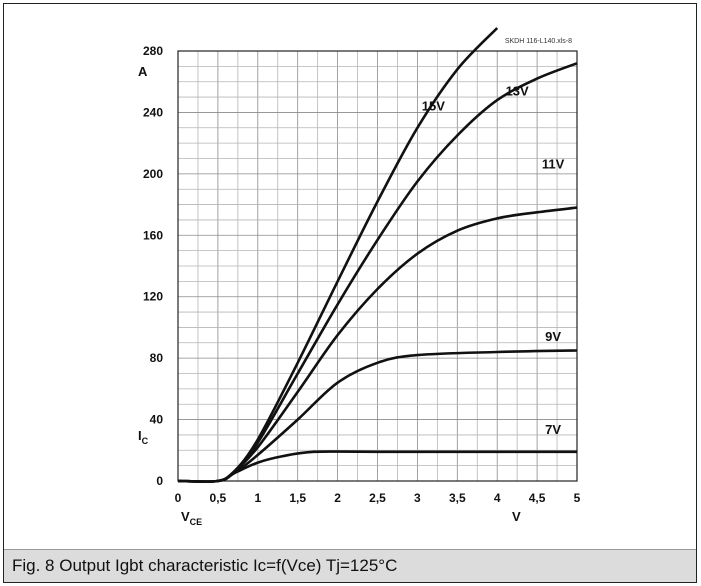  I want to click on x-axis-label: VCE, so click(191, 518).